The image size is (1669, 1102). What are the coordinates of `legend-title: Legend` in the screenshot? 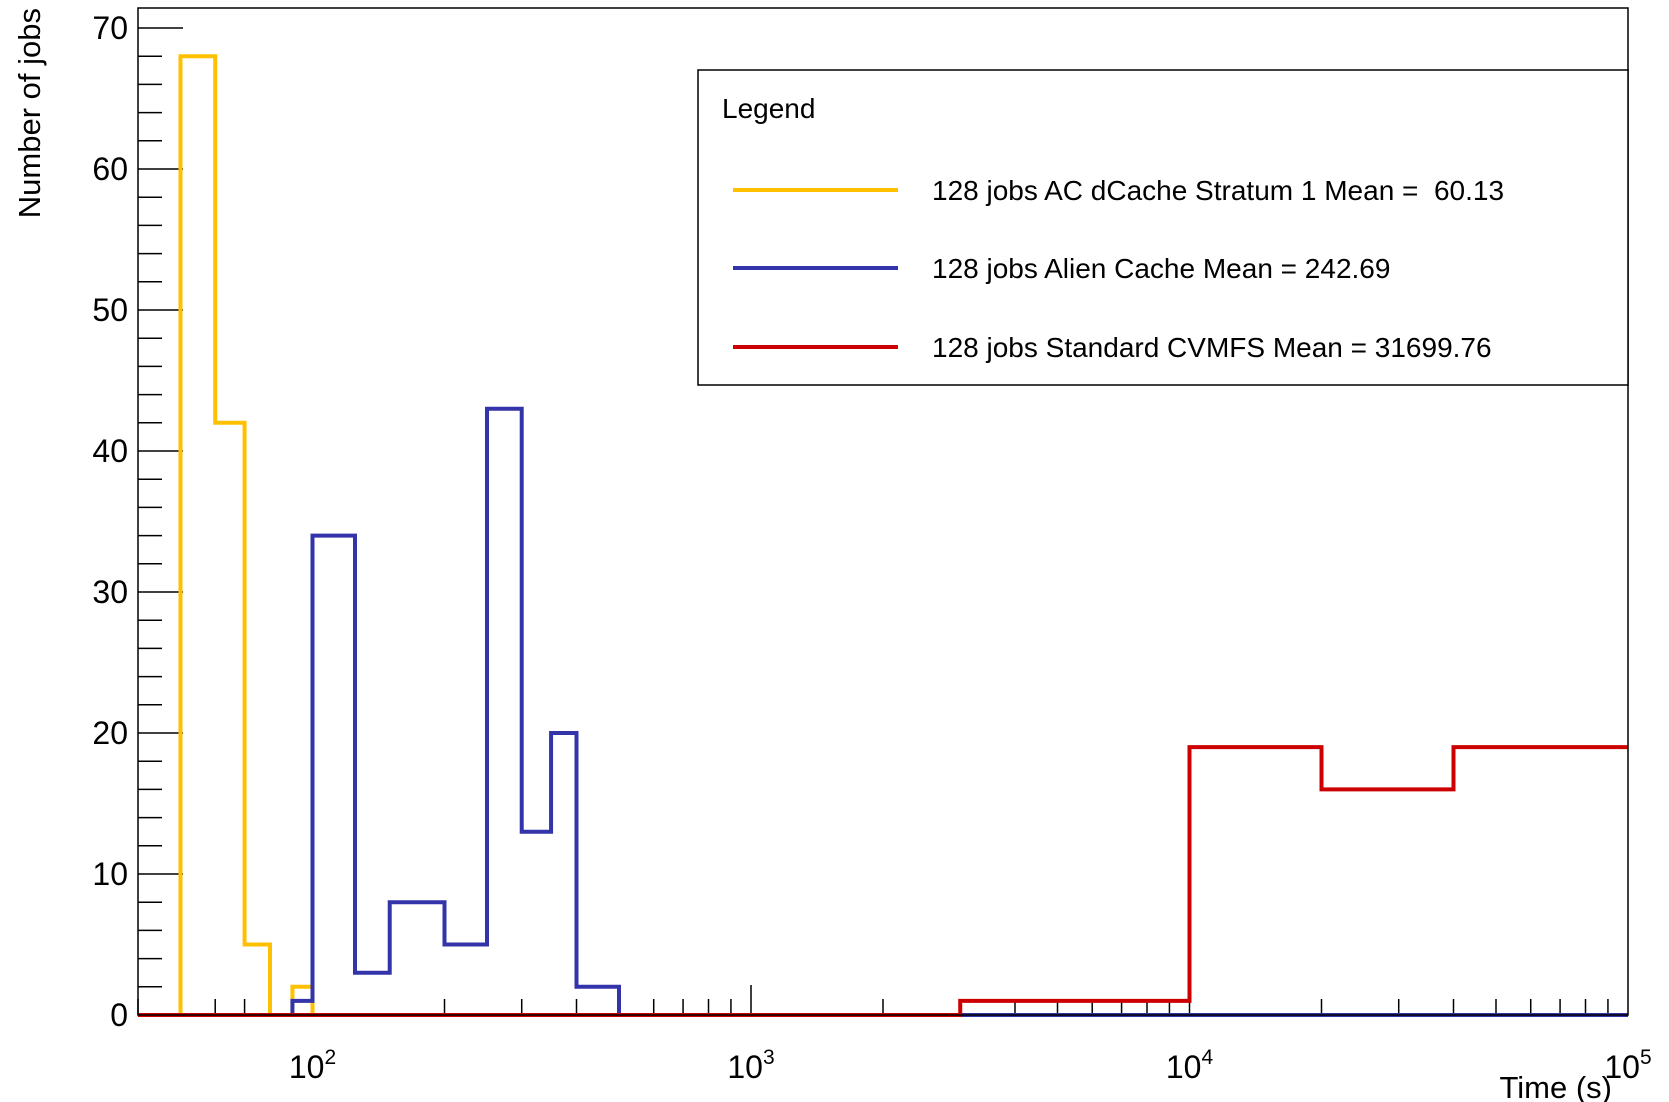 It's located at (768, 108).